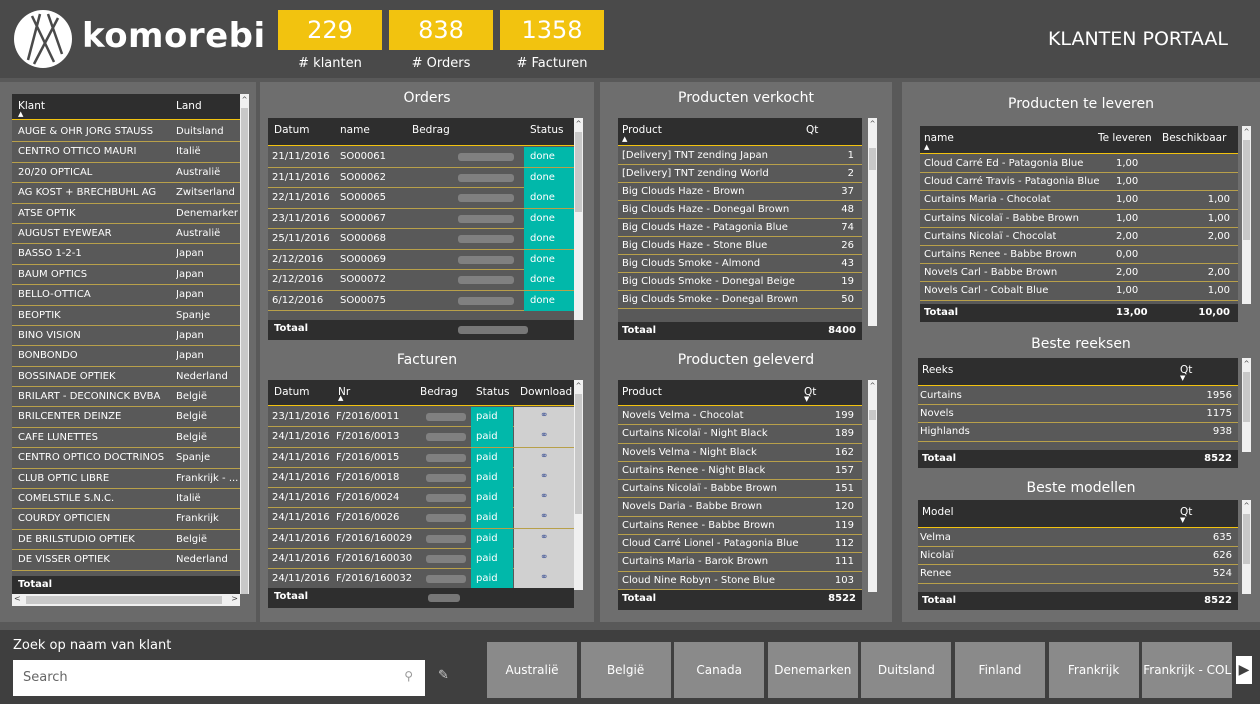  I want to click on table-row: Curtains Maria - Chocolat 1,00 1,00, so click(1079, 200).